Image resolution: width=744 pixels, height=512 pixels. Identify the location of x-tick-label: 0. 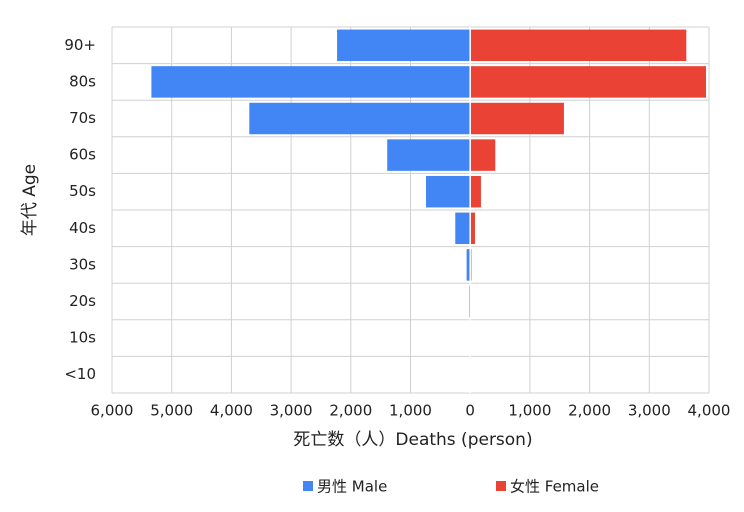
(470, 411).